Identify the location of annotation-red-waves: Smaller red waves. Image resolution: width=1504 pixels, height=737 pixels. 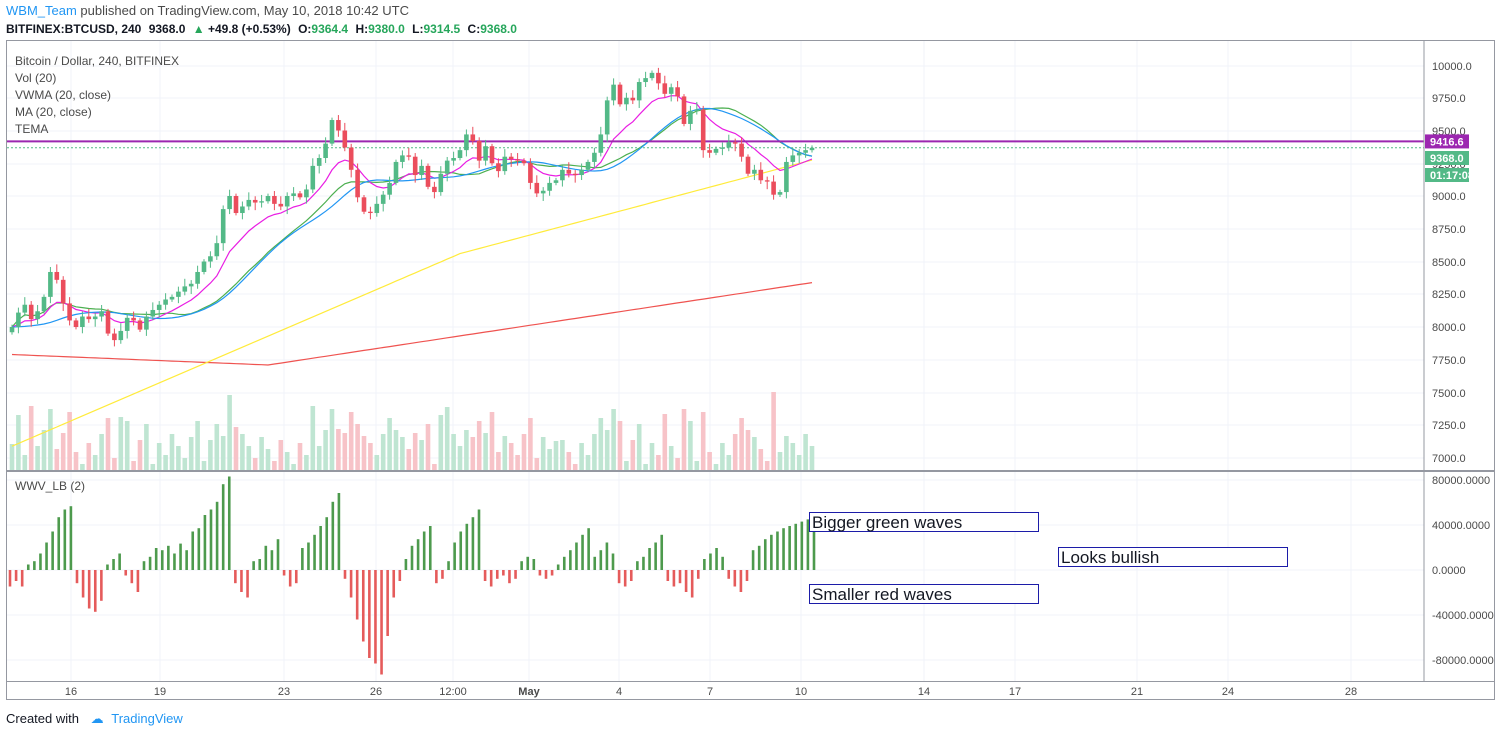
(924, 594).